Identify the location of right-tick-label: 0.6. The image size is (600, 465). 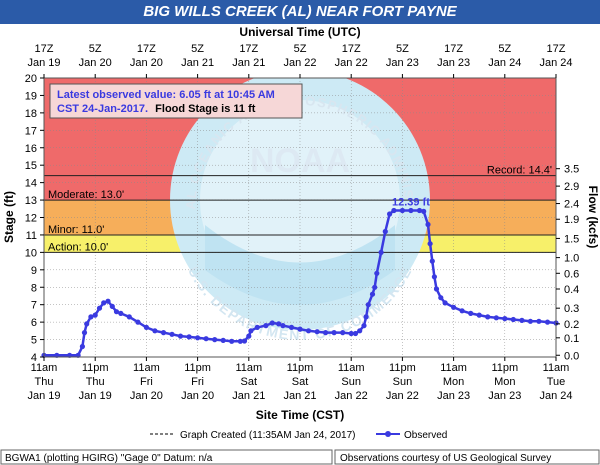
(571, 274).